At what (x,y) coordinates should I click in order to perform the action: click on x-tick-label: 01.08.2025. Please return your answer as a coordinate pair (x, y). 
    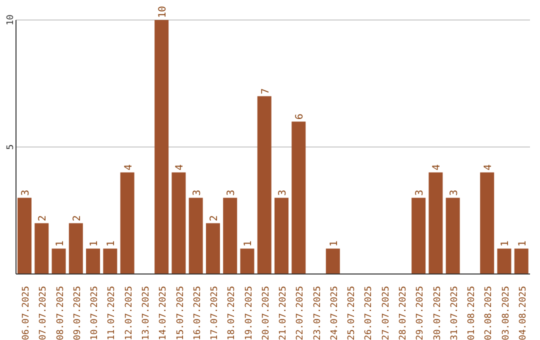
    Looking at the image, I should click on (472, 313).